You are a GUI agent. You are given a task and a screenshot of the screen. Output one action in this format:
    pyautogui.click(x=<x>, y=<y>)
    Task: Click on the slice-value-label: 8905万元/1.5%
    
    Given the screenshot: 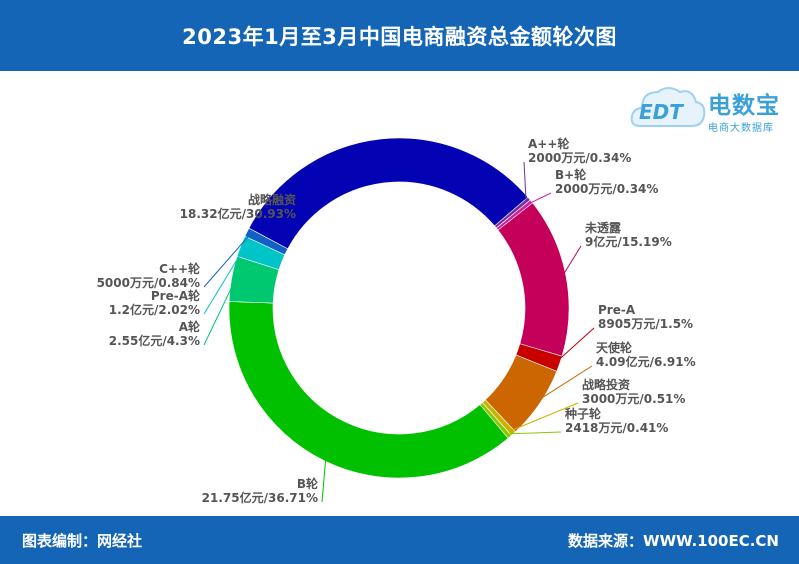 What is the action you would take?
    pyautogui.click(x=645, y=324)
    